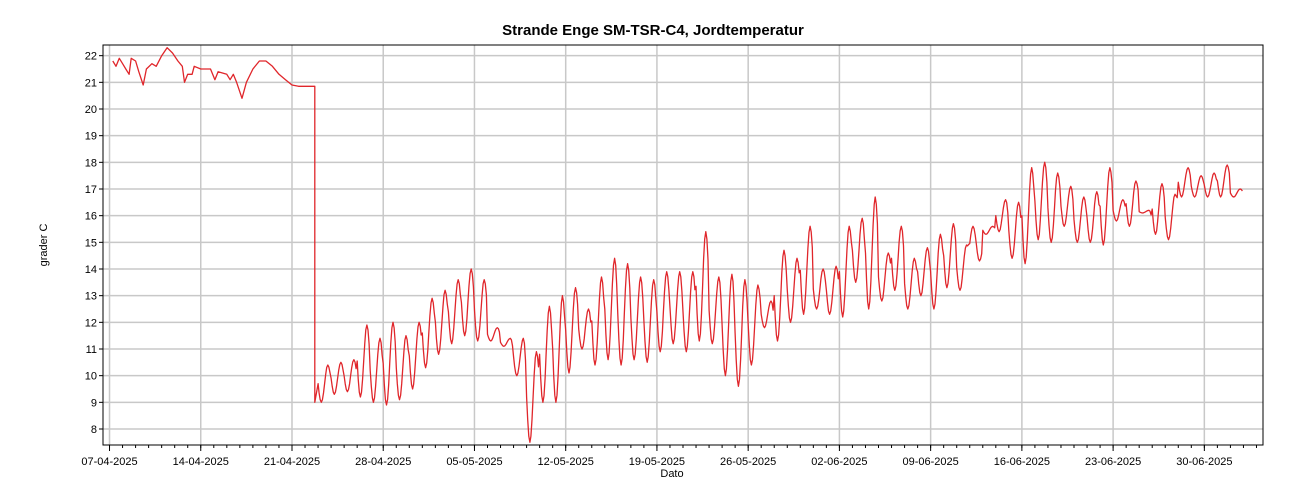  What do you see at coordinates (653, 30) in the screenshot?
I see `chart-title: Strande Enge SM-TSR-C4, Jordtemperatur` at bounding box center [653, 30].